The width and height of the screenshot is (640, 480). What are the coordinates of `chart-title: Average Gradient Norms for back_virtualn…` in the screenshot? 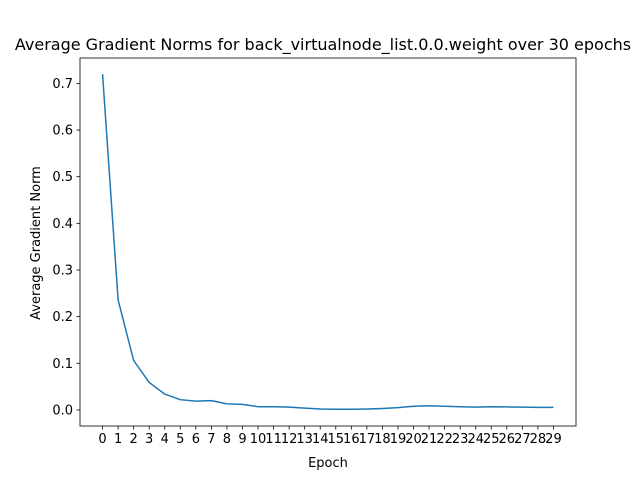 It's located at (323, 45).